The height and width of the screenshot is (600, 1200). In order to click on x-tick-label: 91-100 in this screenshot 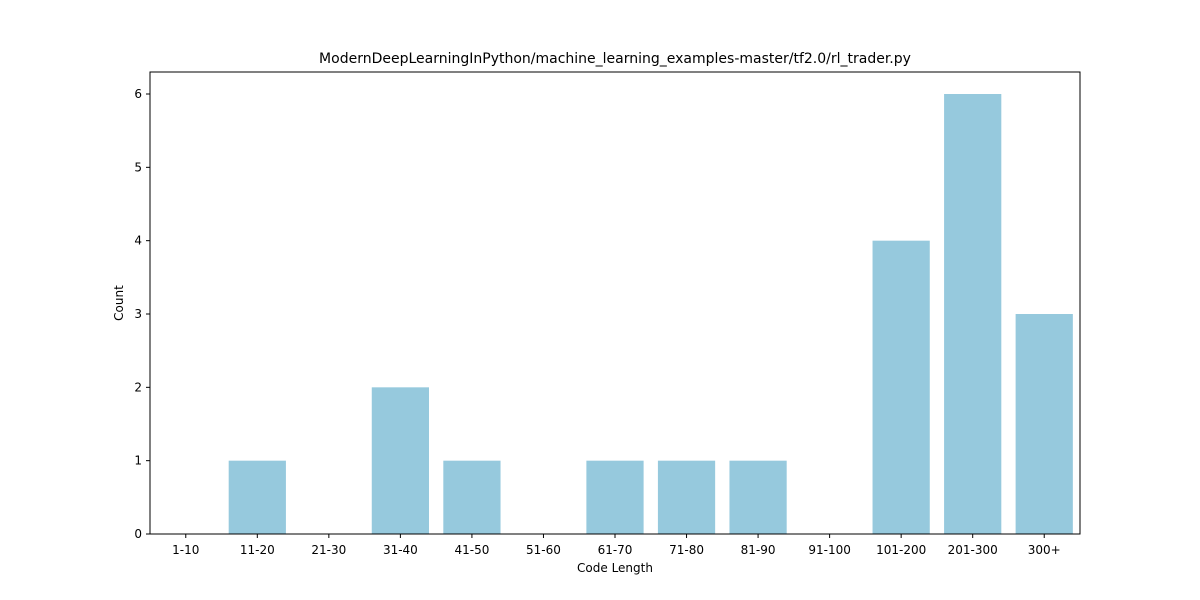, I will do `click(829, 550)`.